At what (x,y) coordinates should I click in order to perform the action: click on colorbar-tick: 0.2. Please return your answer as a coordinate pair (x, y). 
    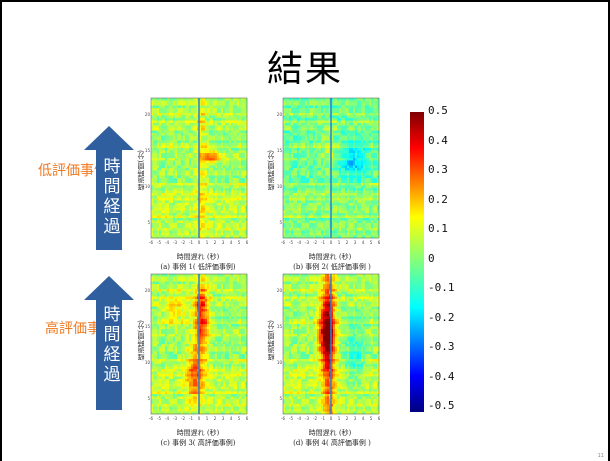
    Looking at the image, I should click on (438, 199).